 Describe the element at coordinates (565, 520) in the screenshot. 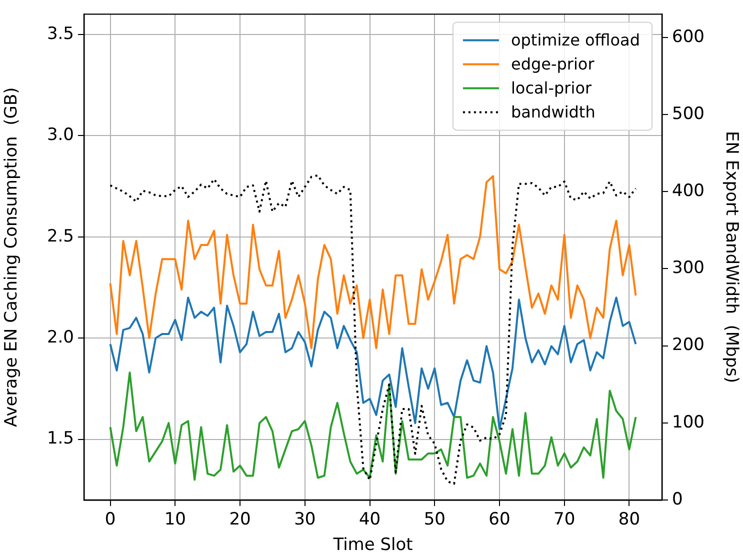

I see `x-tick-label: 70` at that location.